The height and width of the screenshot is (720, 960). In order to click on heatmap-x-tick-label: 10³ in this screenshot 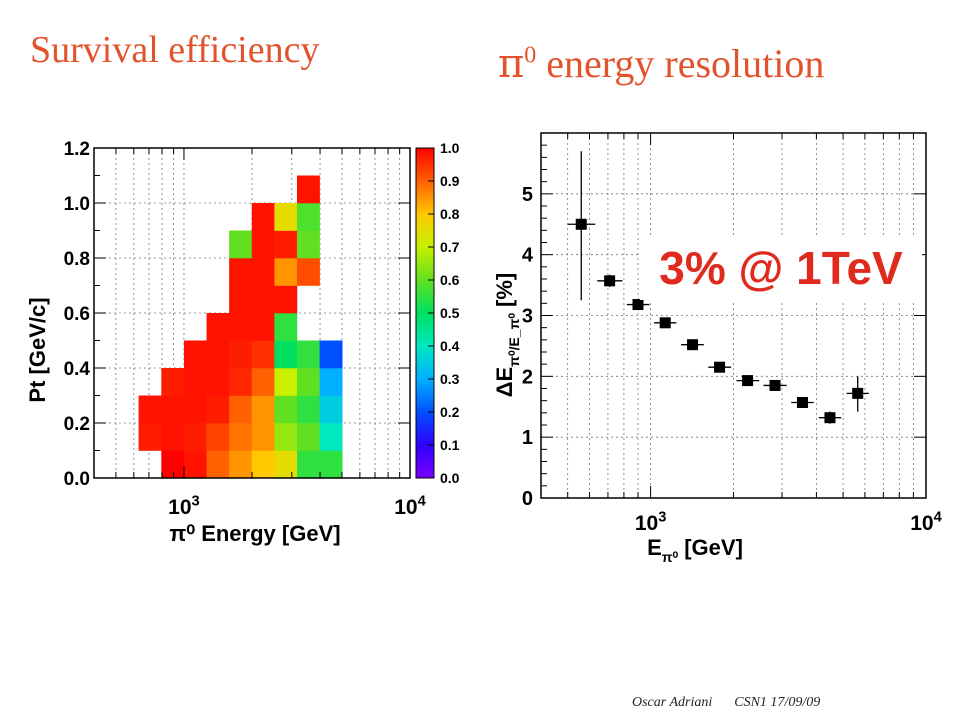, I will do `click(184, 506)`.